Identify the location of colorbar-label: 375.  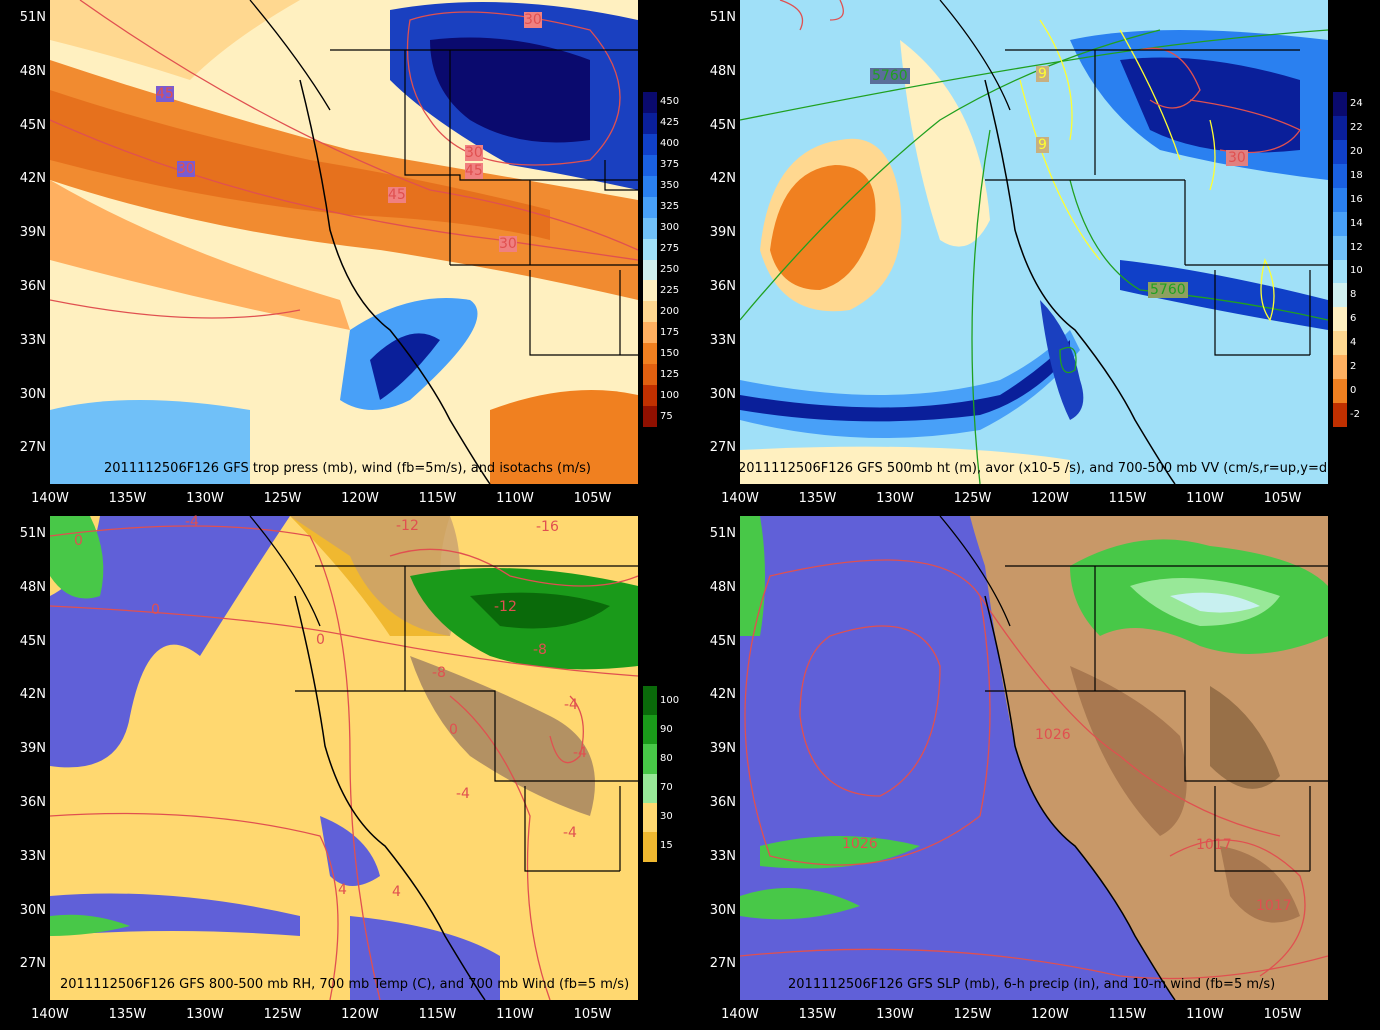
(670, 165).